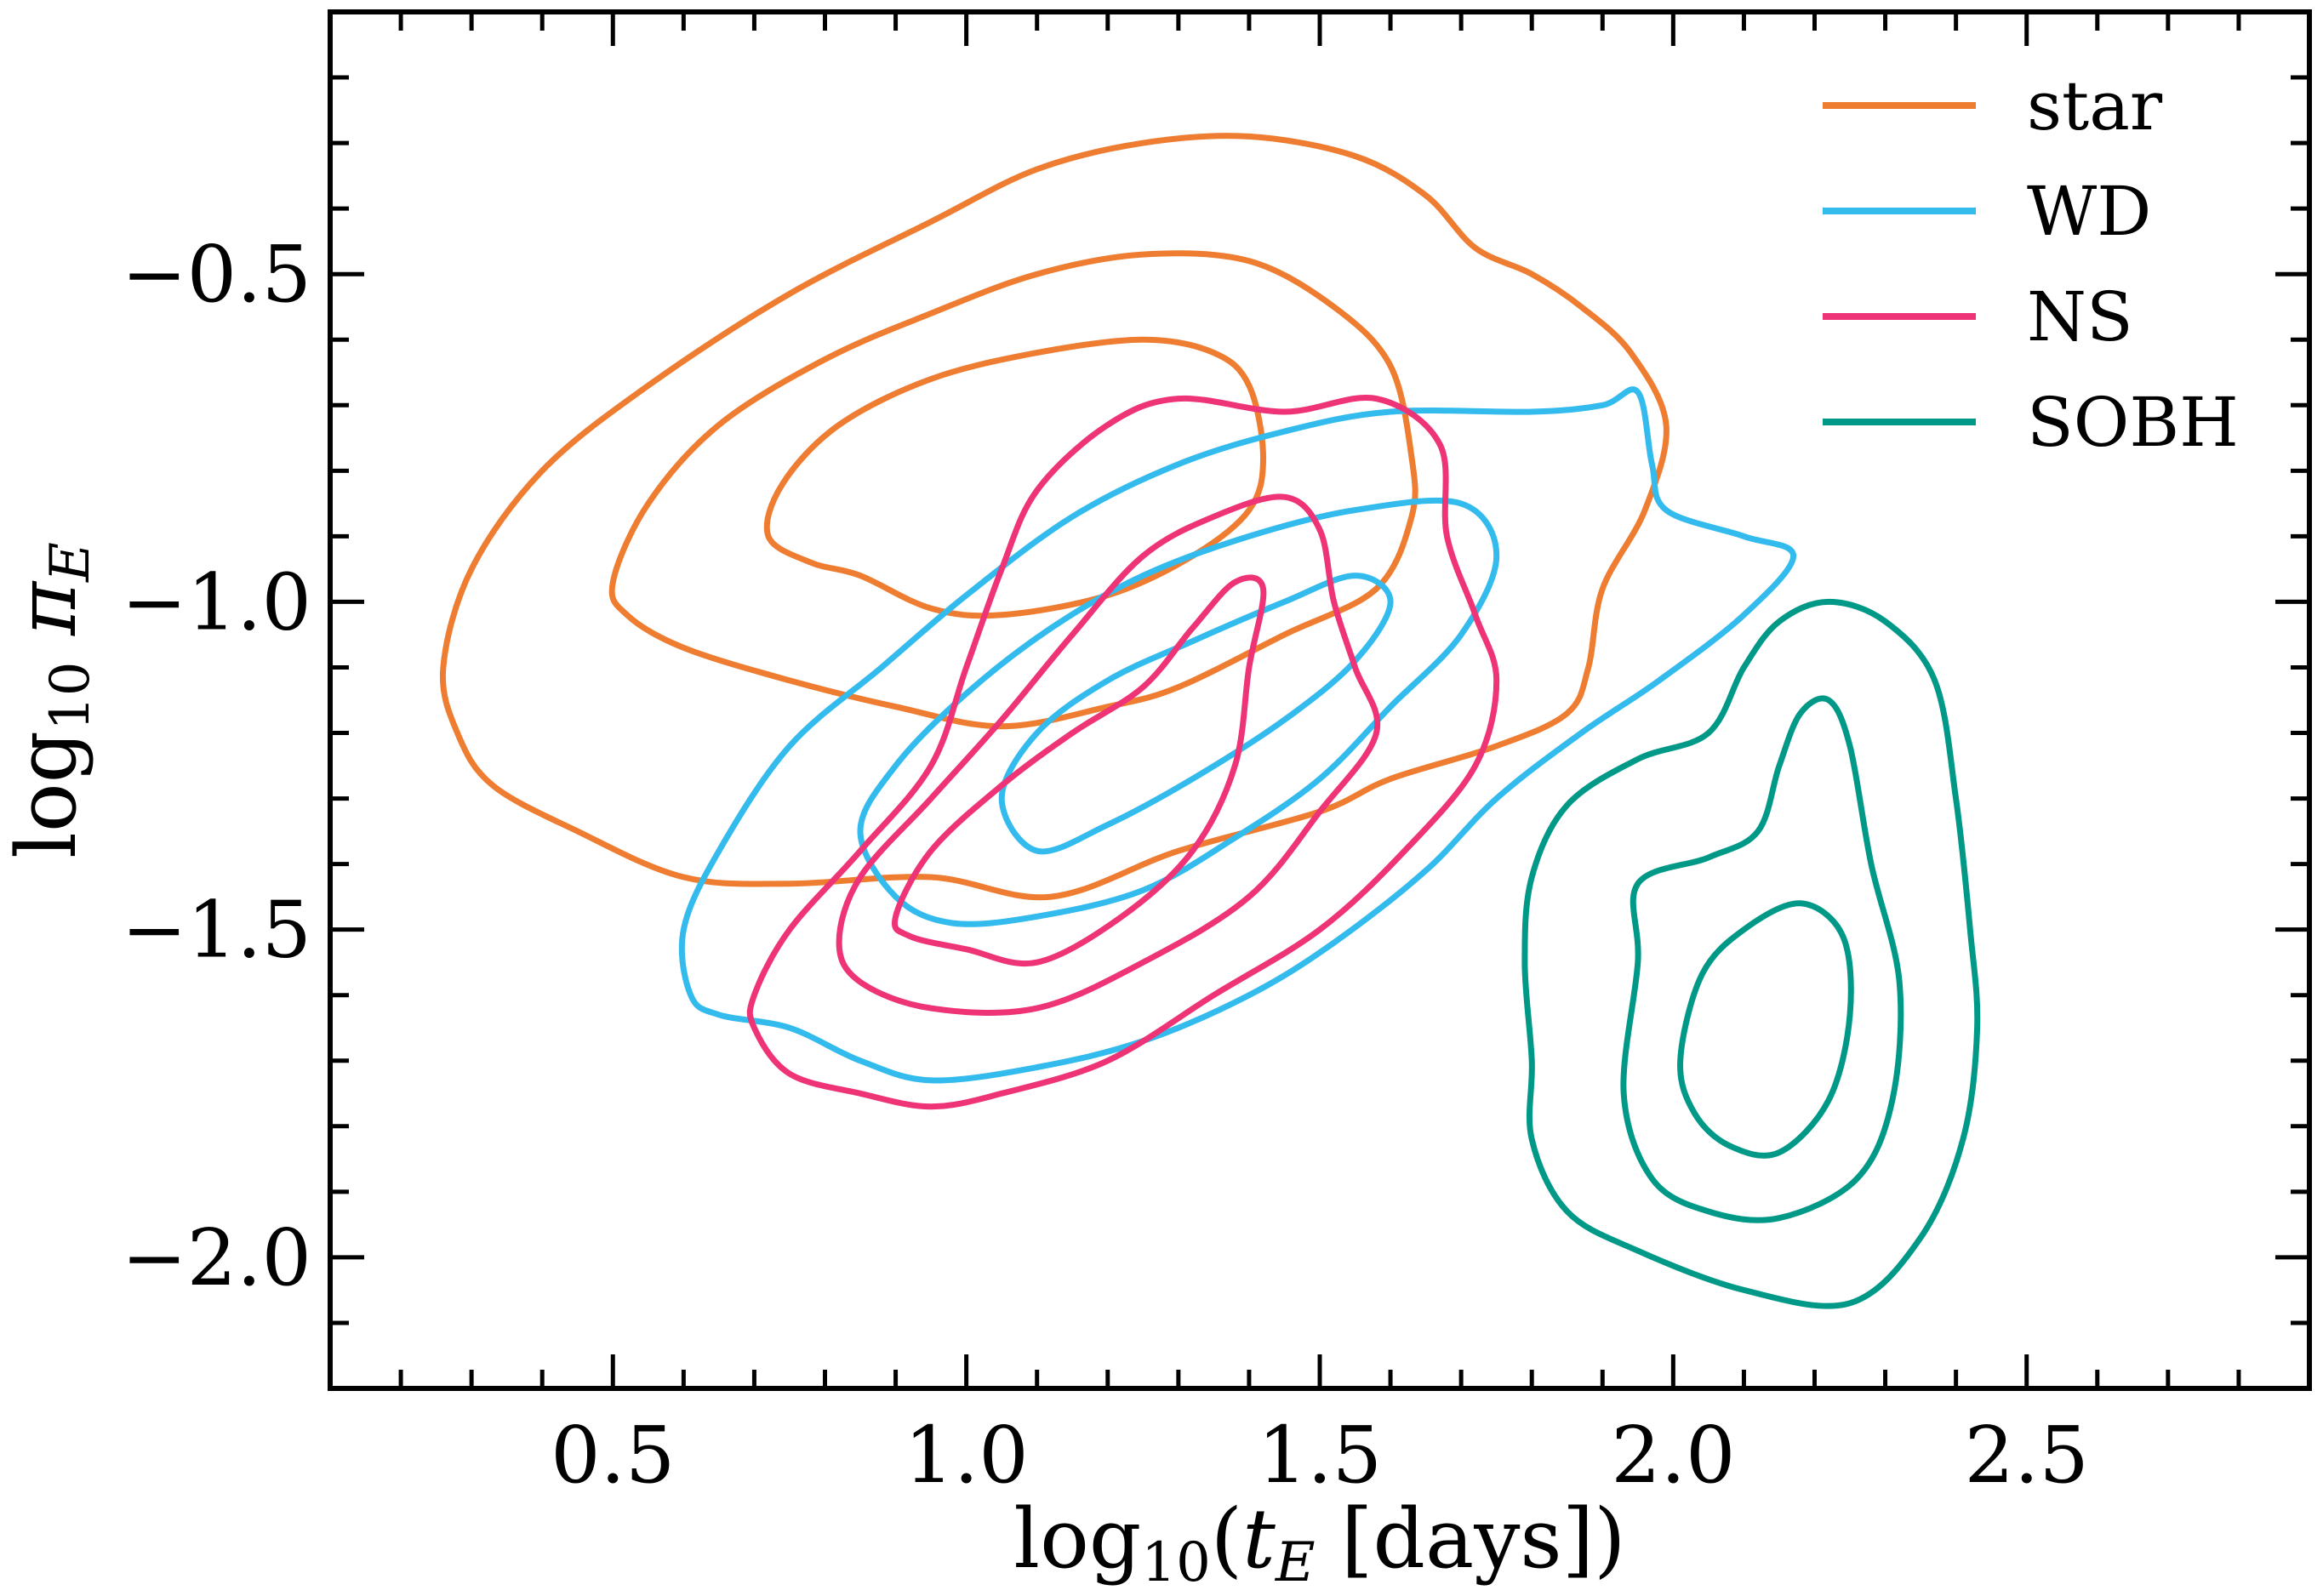 Image resolution: width=2323 pixels, height=1596 pixels. What do you see at coordinates (2080, 316) in the screenshot?
I see `legend-label-ns: NS` at bounding box center [2080, 316].